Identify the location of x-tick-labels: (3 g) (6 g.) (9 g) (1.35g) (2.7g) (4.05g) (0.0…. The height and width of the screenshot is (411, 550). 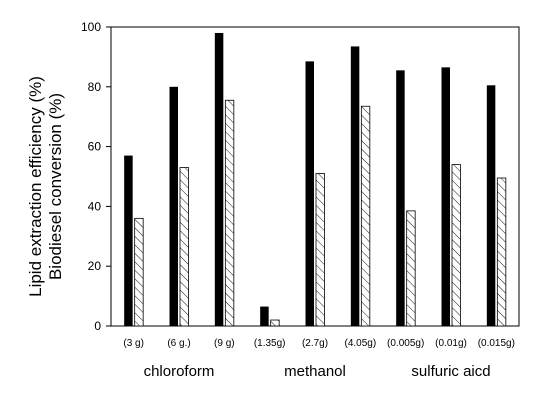
(319, 343).